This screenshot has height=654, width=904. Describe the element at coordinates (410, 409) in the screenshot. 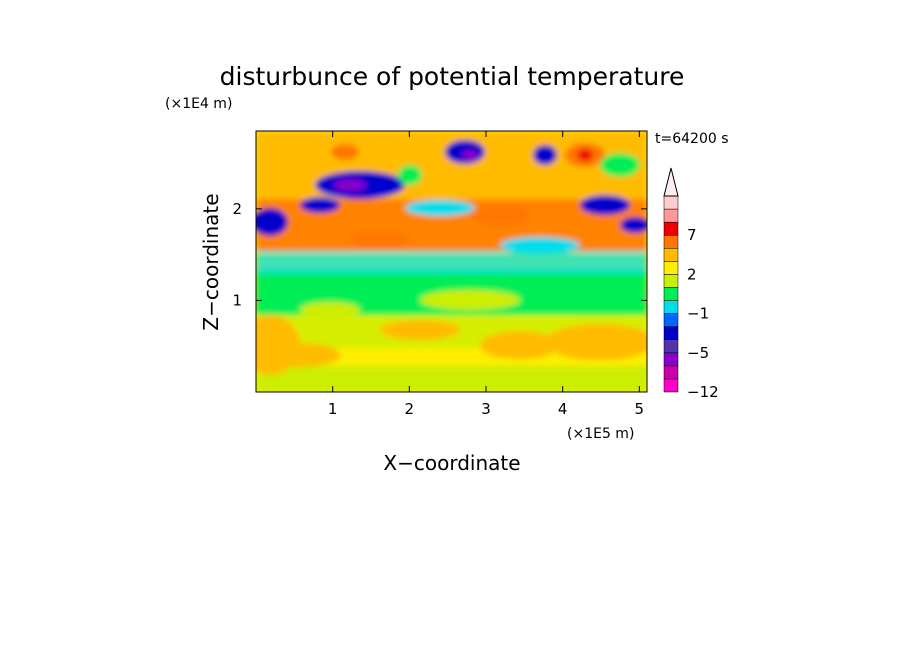

I see `x-tick-label-1: 2` at that location.